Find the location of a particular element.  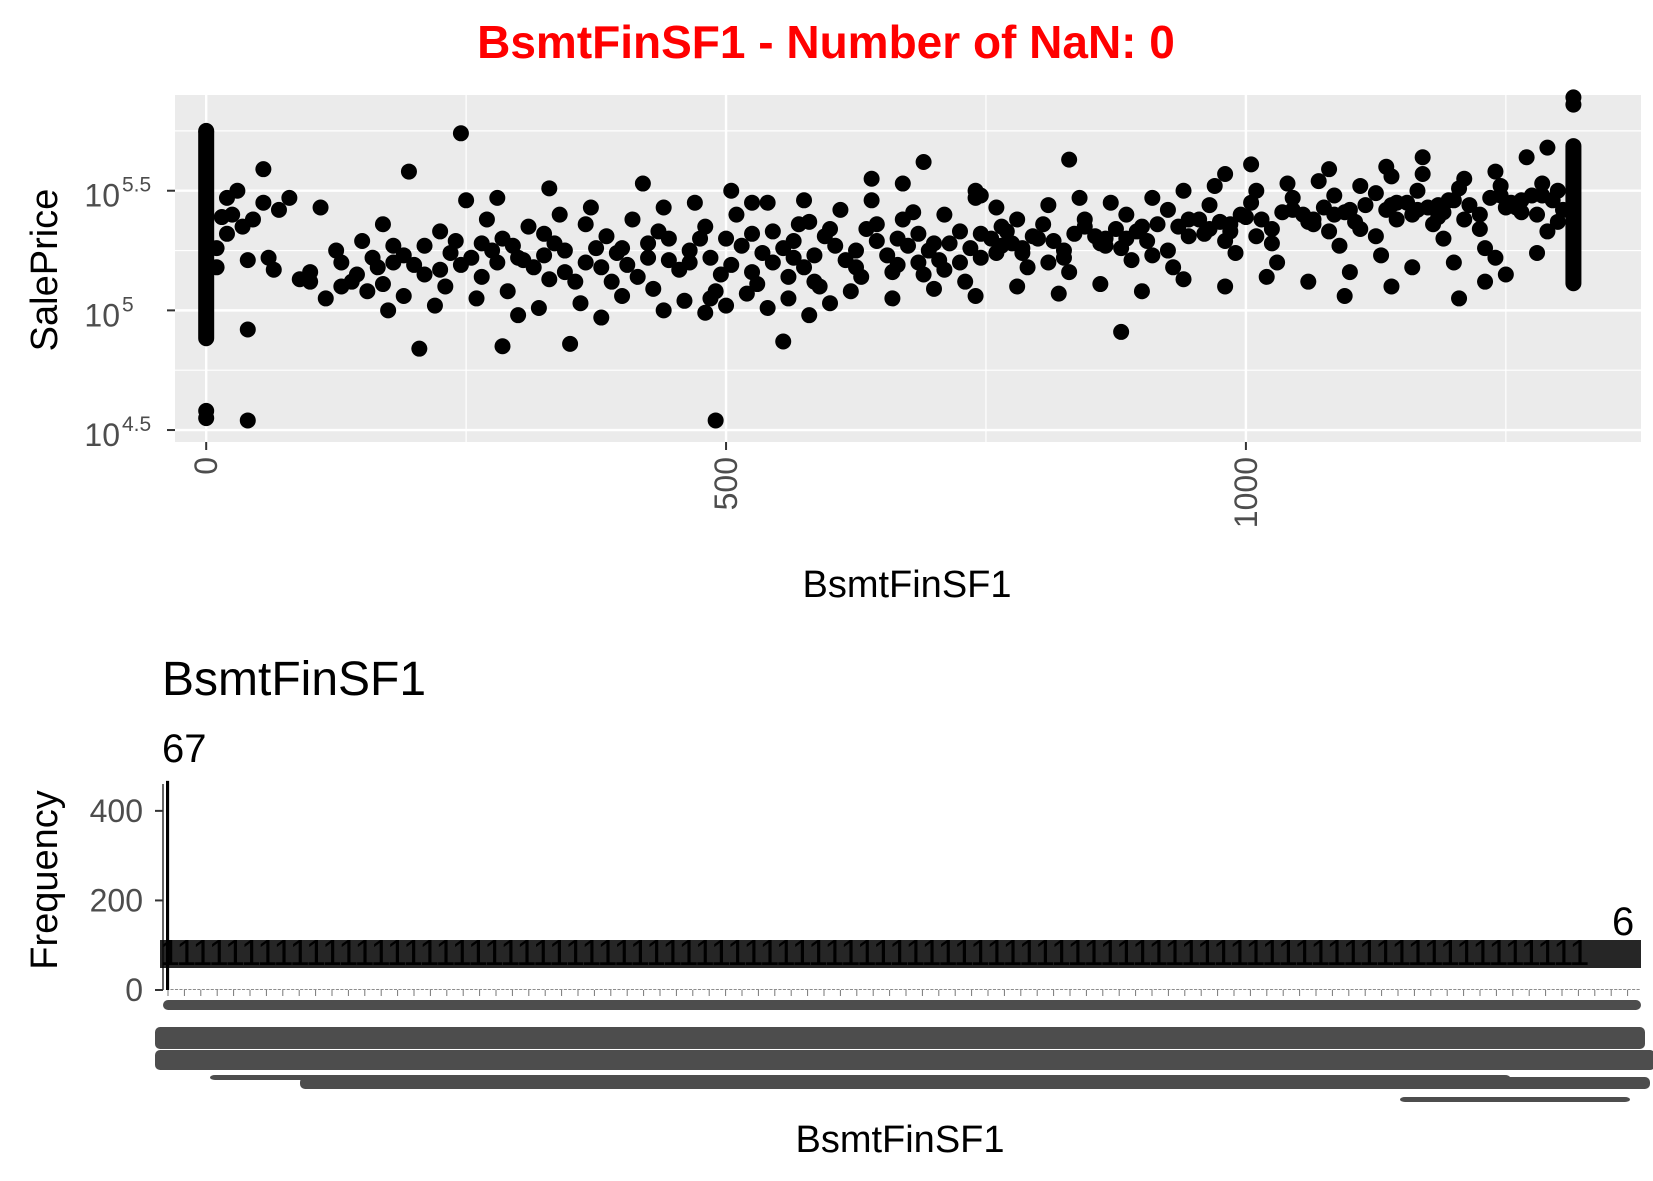

bar-first-count-label: 67 is located at coordinates (184, 749).